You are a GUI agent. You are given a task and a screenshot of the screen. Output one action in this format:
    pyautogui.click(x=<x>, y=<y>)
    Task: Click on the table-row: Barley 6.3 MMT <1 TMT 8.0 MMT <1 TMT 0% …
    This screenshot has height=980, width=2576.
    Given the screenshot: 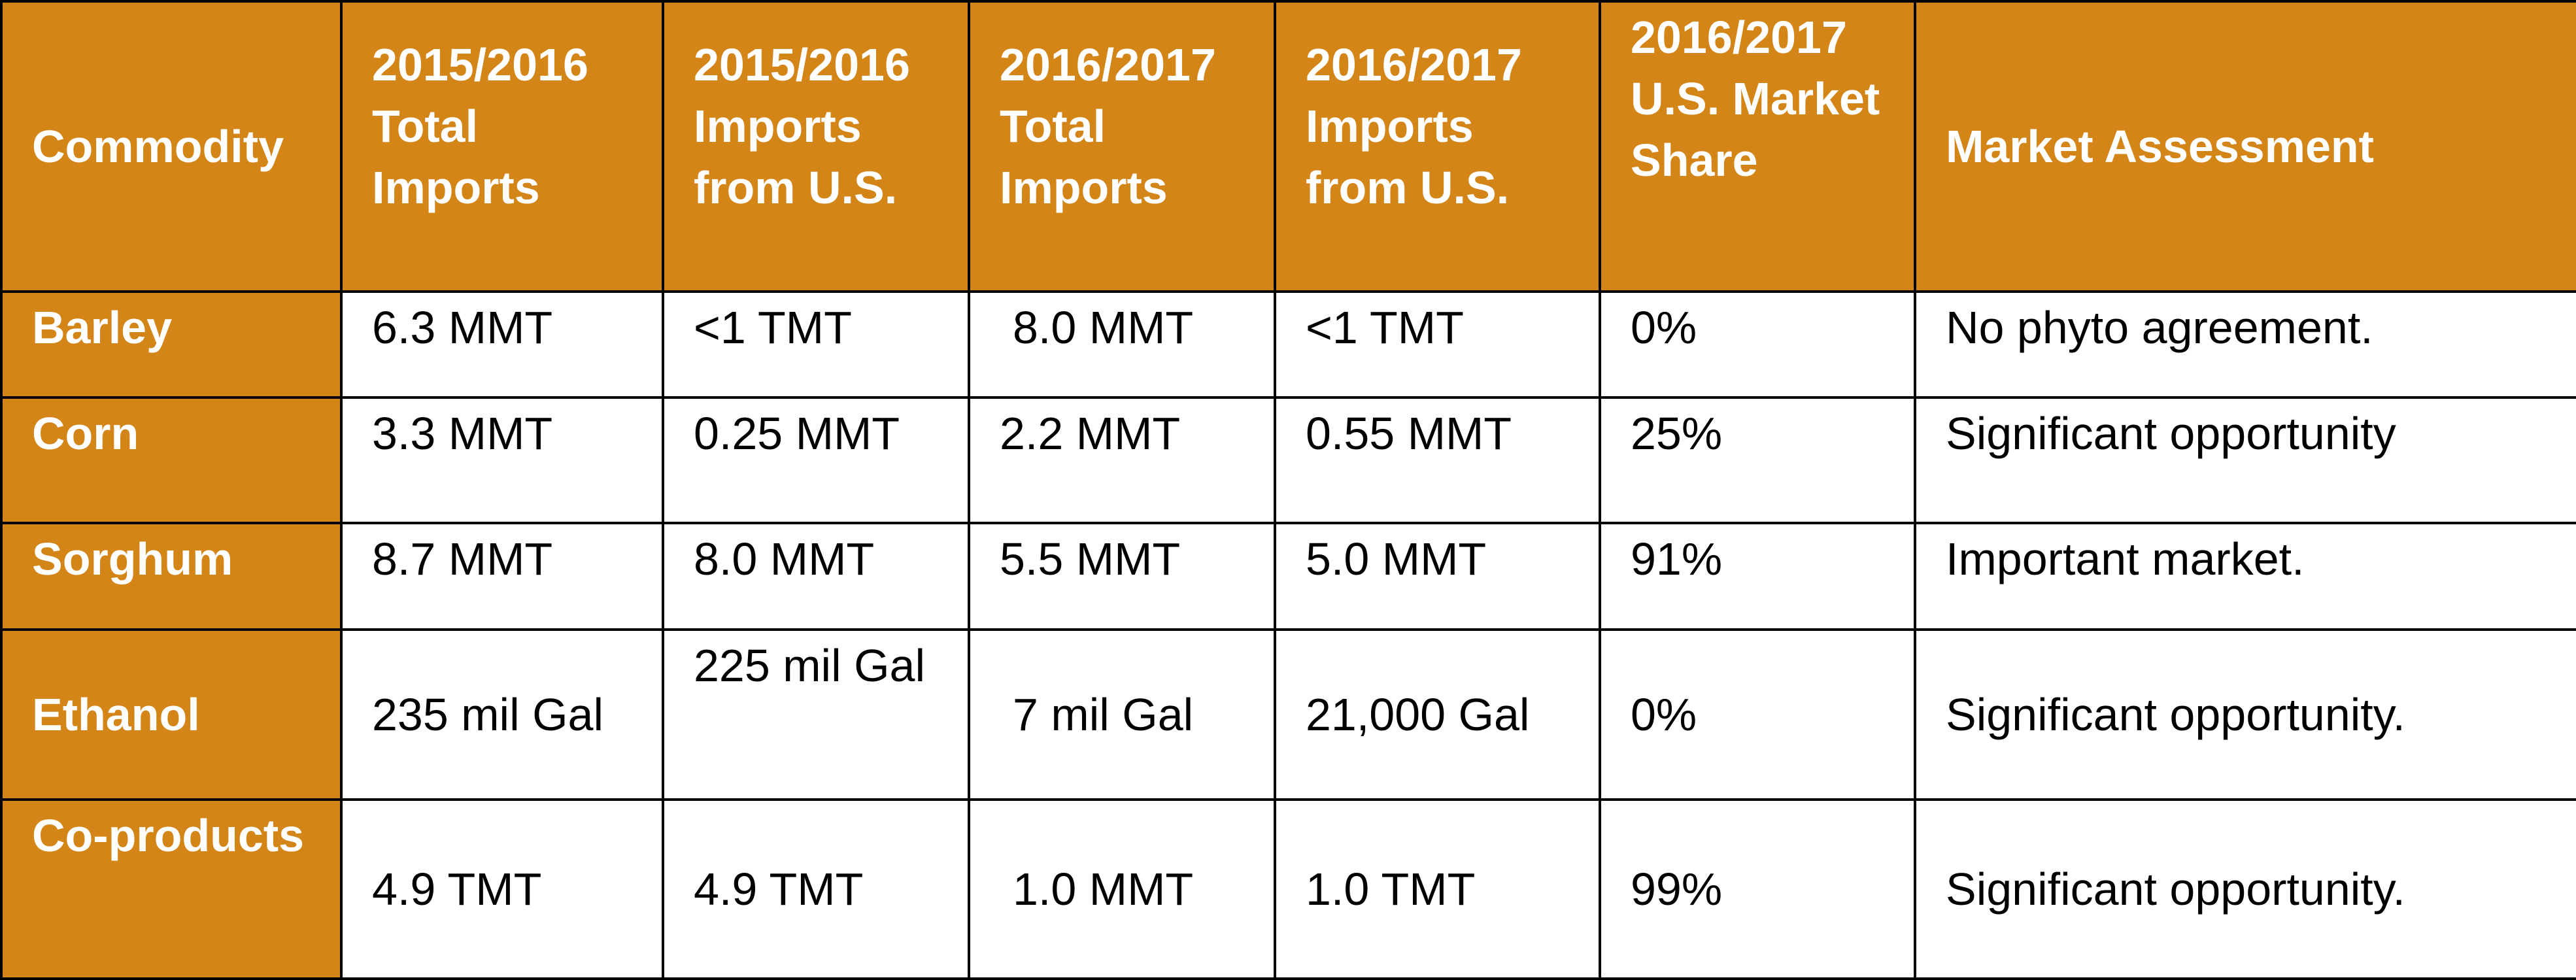 What is the action you would take?
    pyautogui.click(x=1288, y=344)
    